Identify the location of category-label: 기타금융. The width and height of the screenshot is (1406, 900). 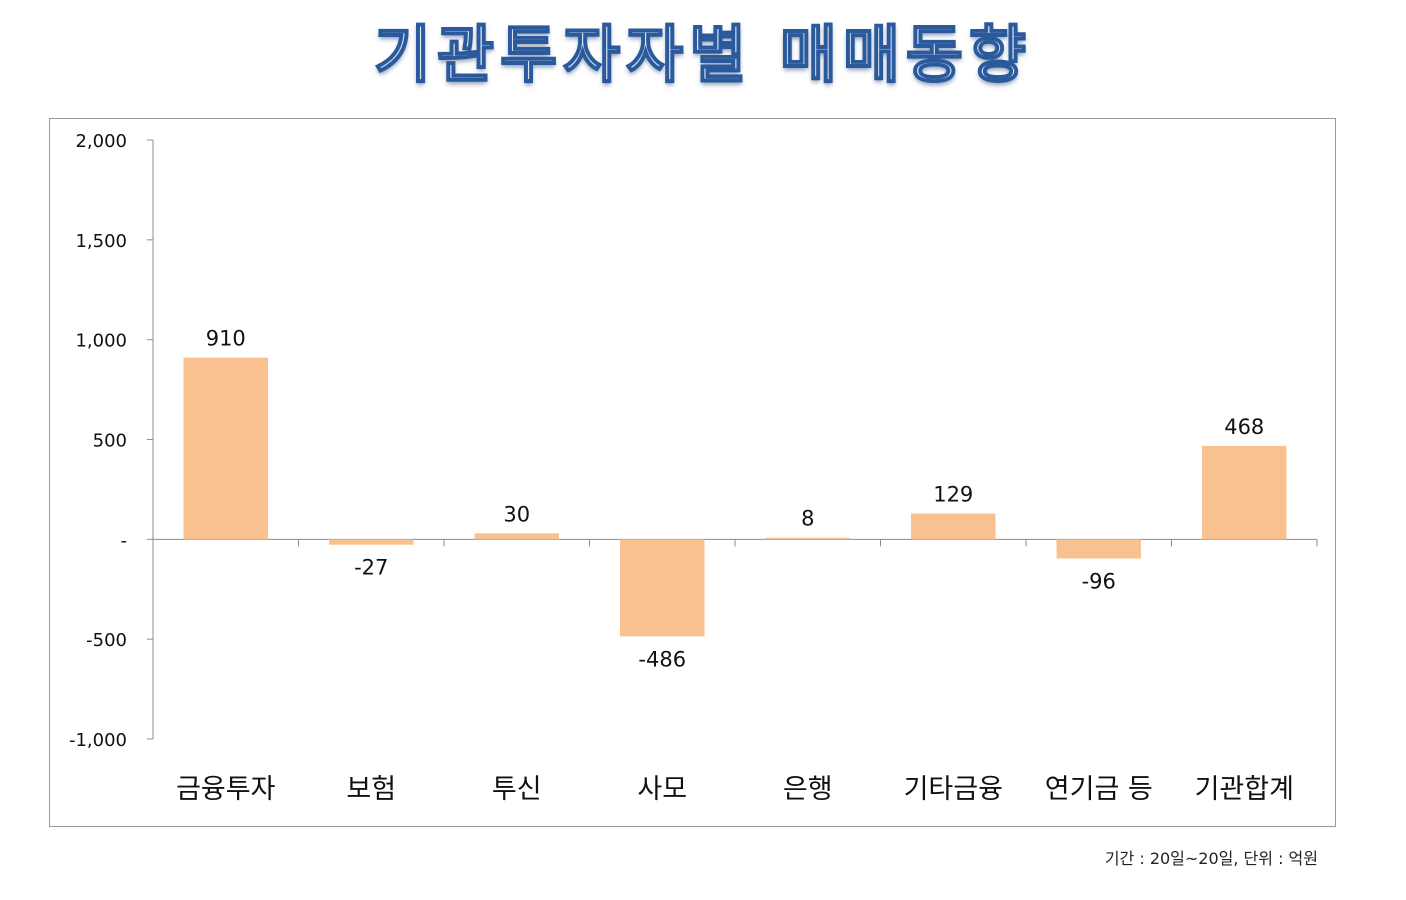
(953, 789).